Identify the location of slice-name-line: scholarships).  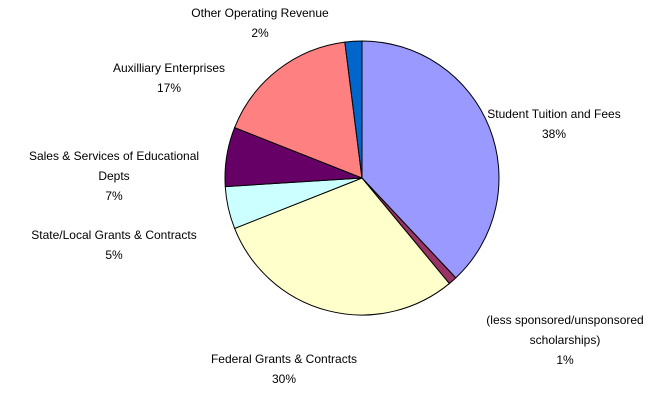
(565, 340).